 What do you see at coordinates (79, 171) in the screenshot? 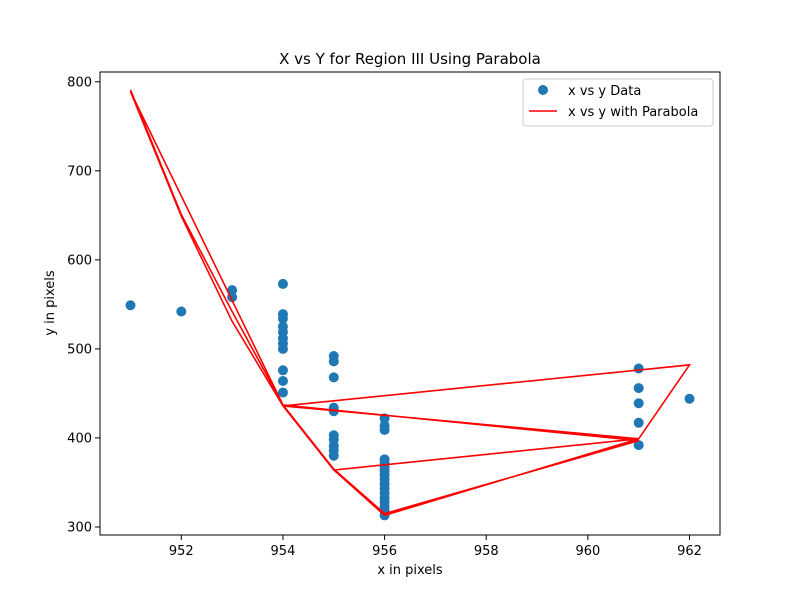
I see `y-tick-label: 700` at bounding box center [79, 171].